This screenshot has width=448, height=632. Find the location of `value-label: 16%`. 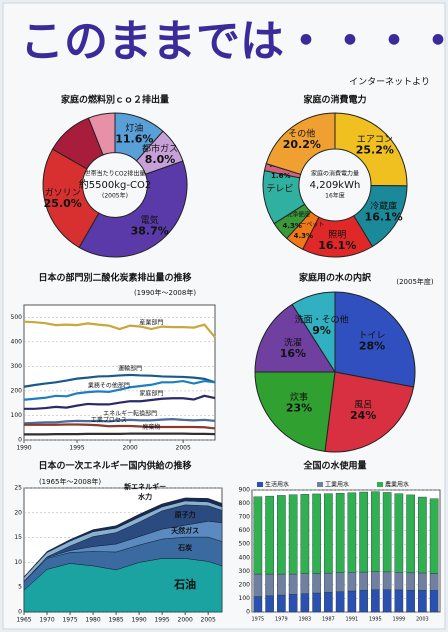

value-label: 16% is located at coordinates (293, 353).